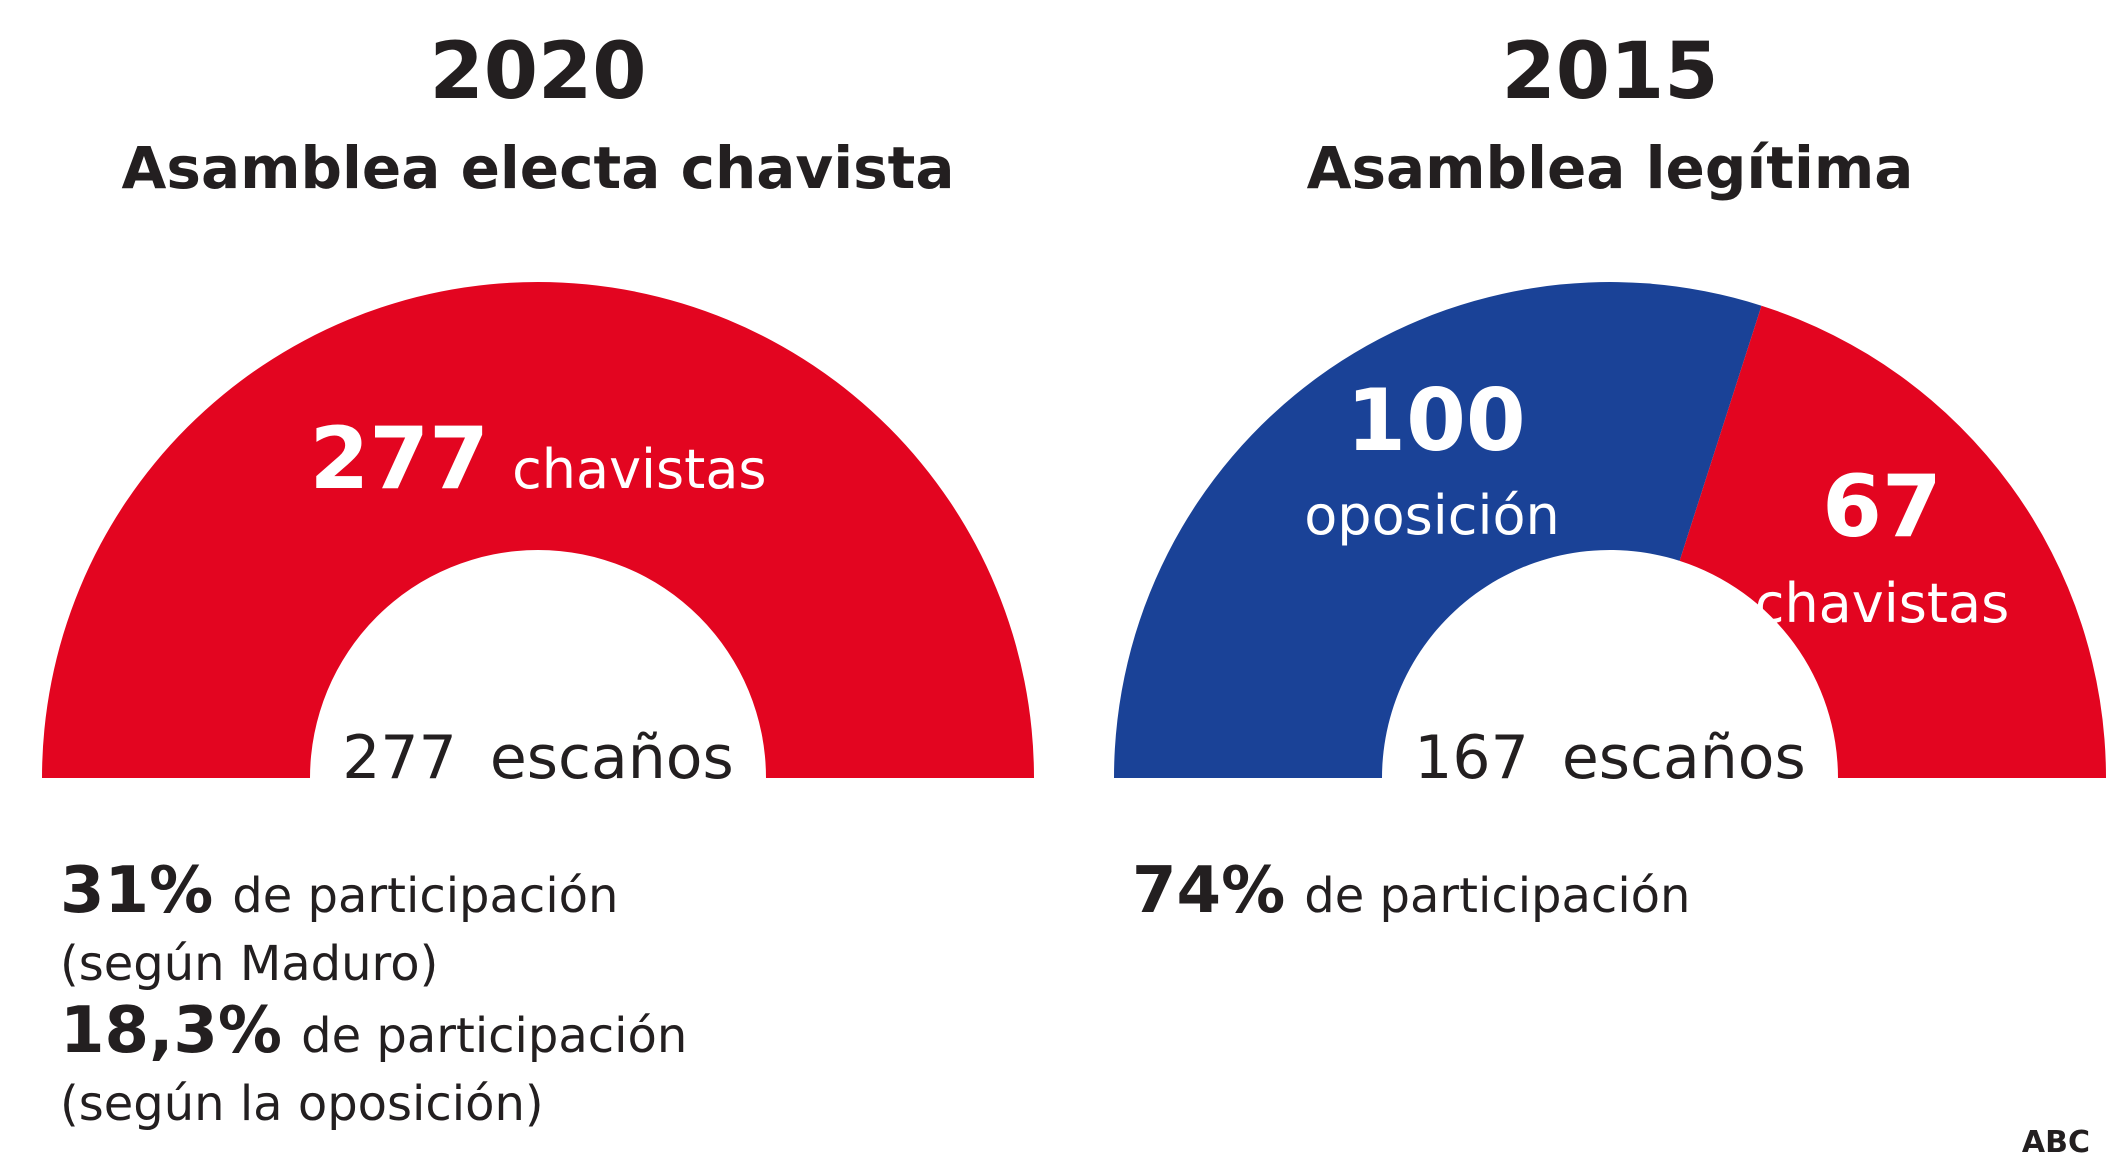 The width and height of the screenshot is (2126, 1168). Describe the element at coordinates (425, 896) in the screenshot. I see `participation-text-maduro: de participación` at that location.